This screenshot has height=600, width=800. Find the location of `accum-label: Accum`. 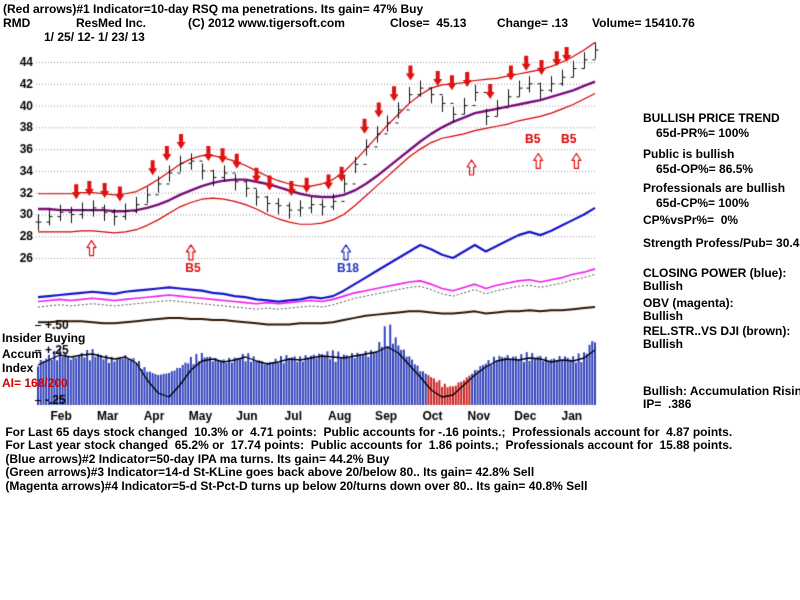

accum-label: Accum is located at coordinates (22, 354).